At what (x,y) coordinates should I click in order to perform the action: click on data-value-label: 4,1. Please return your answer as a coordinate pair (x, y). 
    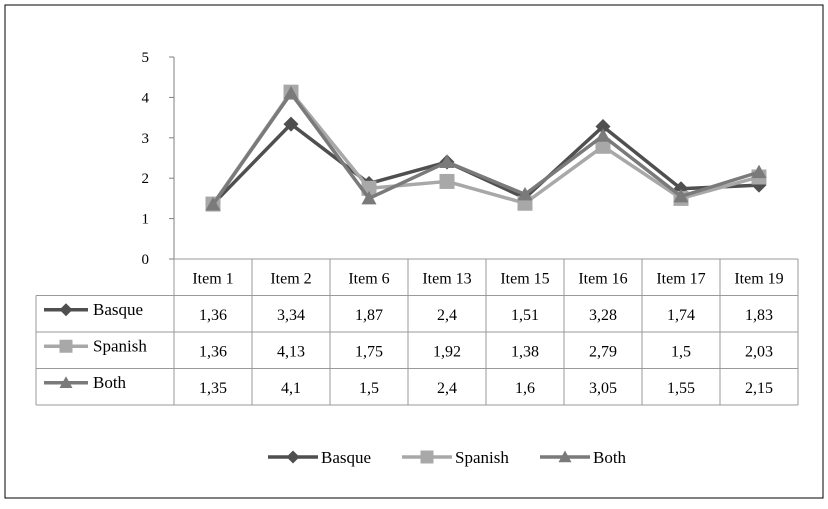
    Looking at the image, I should click on (291, 388).